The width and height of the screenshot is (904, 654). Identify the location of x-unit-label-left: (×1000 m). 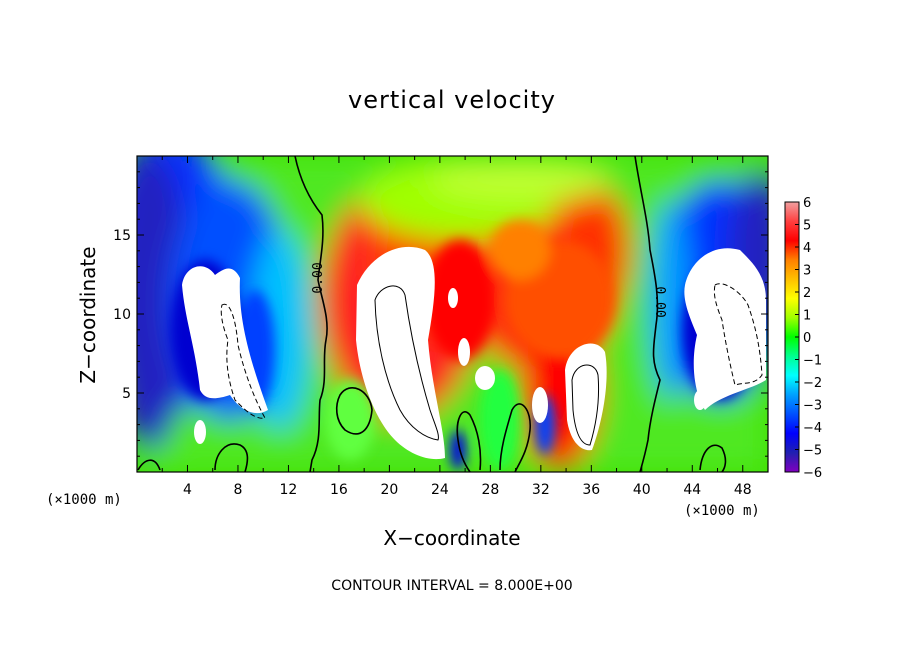
(84, 500).